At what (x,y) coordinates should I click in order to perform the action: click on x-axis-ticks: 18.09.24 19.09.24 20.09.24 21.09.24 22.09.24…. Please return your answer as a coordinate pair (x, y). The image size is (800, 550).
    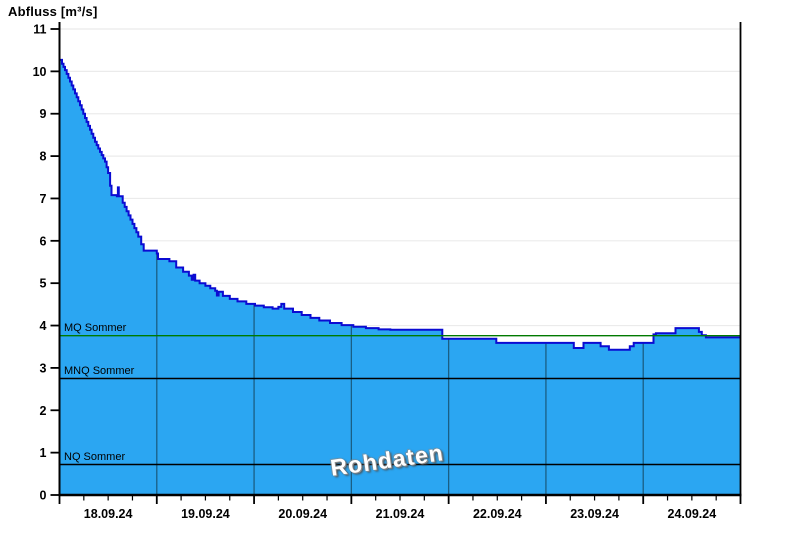
    Looking at the image, I should click on (400, 508).